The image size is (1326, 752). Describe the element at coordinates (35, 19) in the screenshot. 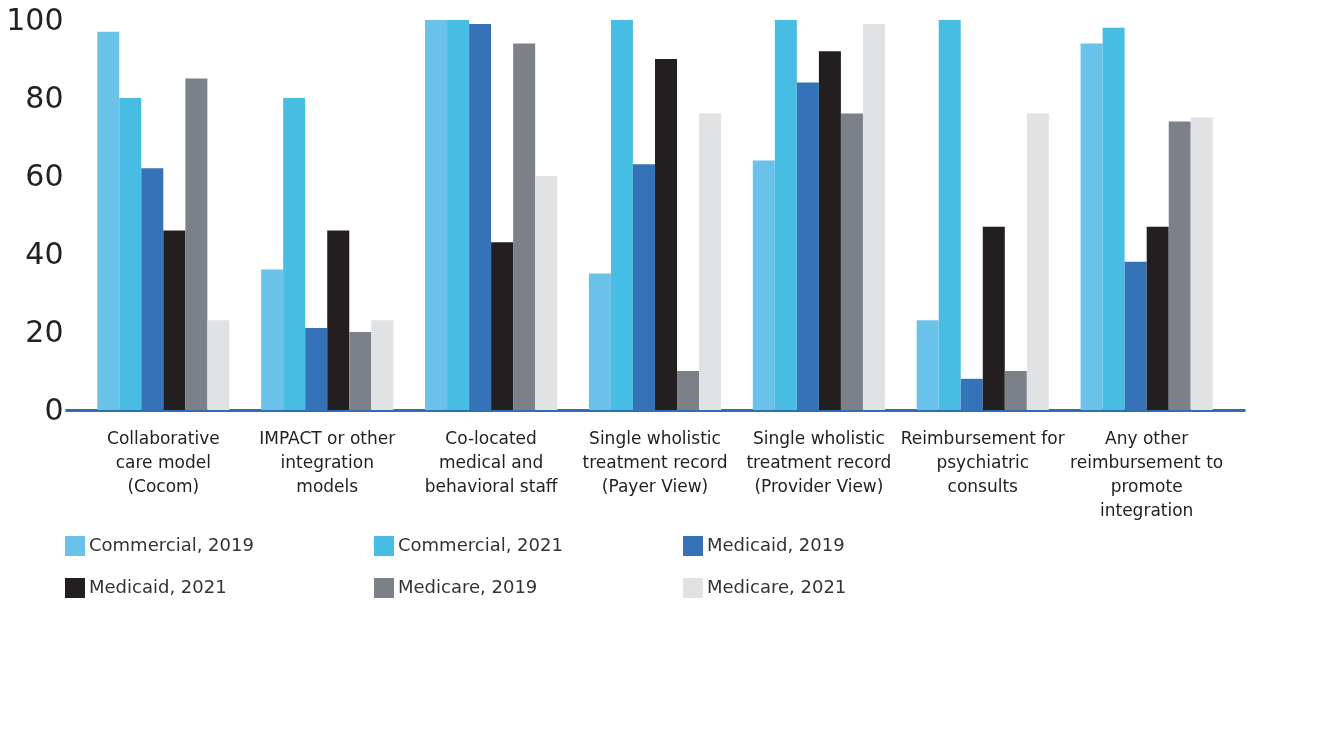

I see `y-tick-label: 100` at that location.